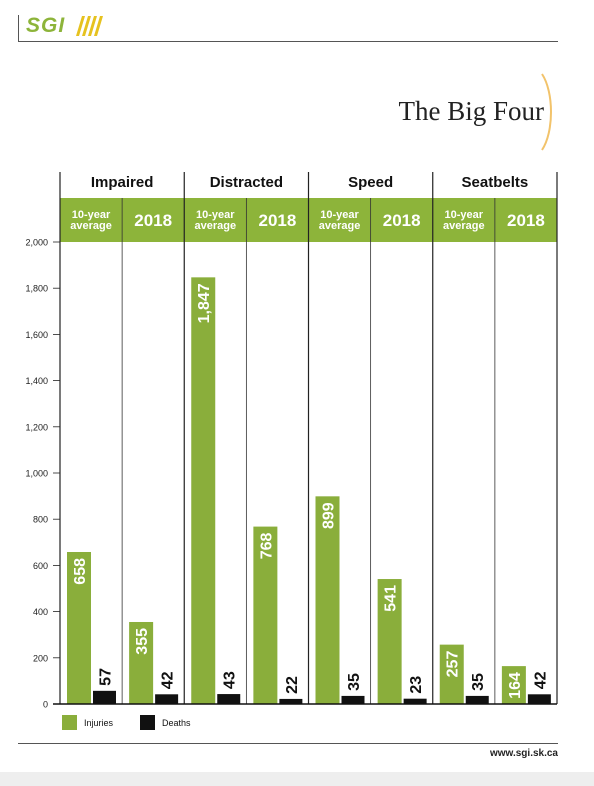 The width and height of the screenshot is (594, 786). Describe the element at coordinates (122, 182) in the screenshot. I see `group-title-impaired: Impaired` at that location.